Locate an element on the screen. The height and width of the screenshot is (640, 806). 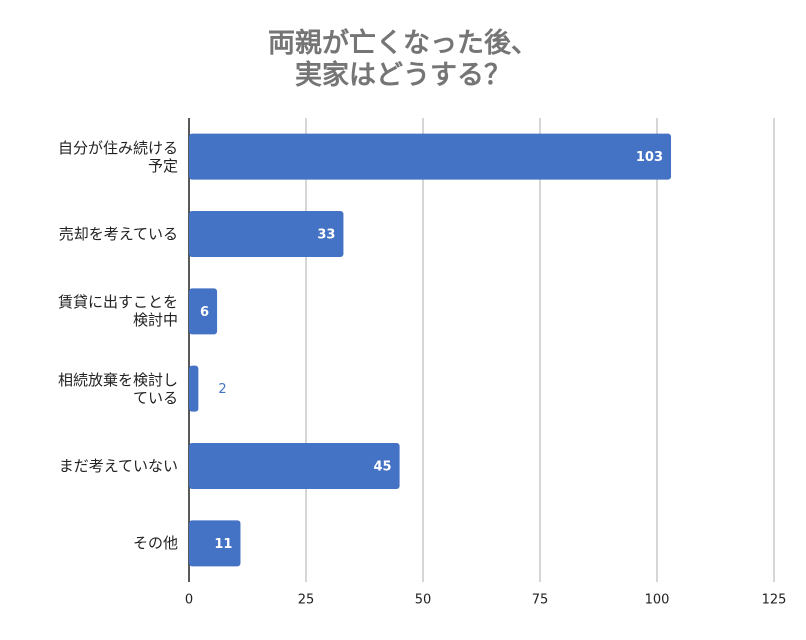
category-label: 売却を考えている is located at coordinates (118, 234).